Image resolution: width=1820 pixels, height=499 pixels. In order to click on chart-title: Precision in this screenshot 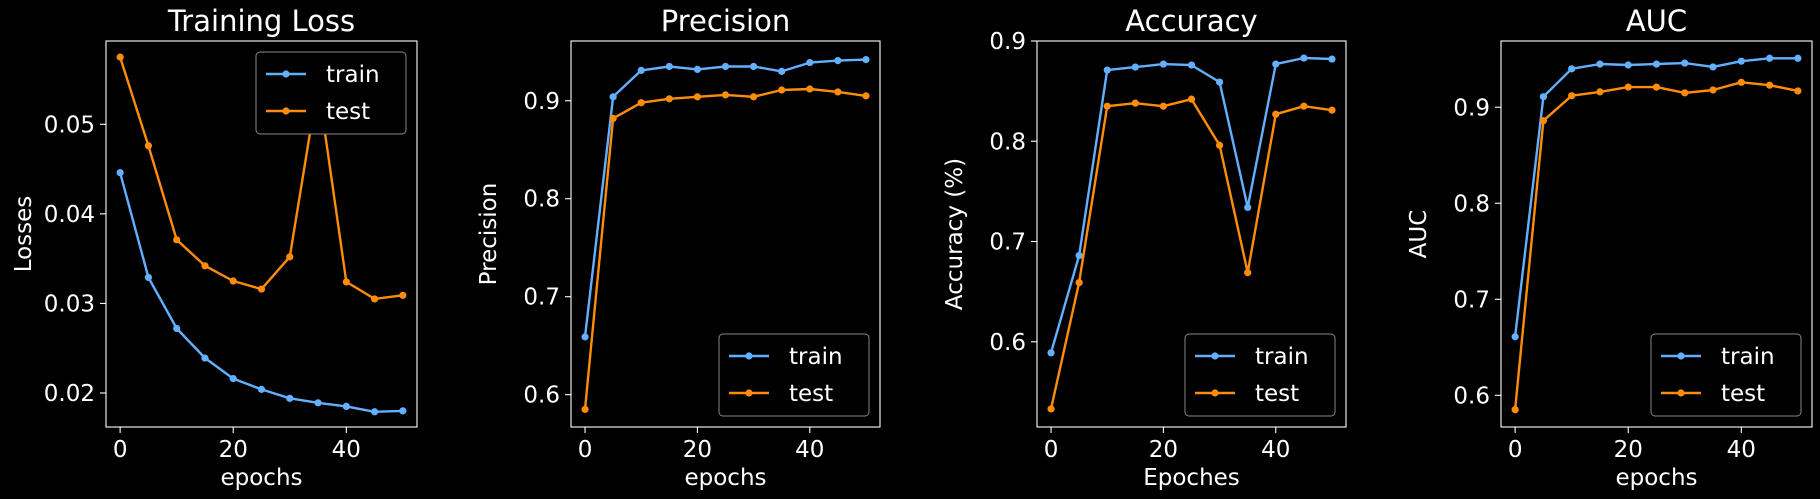, I will do `click(725, 21)`.